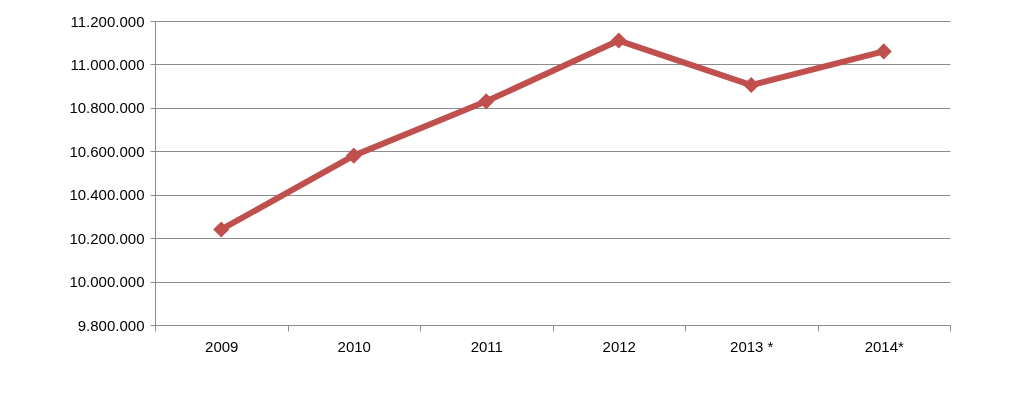  Describe the element at coordinates (354, 346) in the screenshot. I see `x-tick-label: 2010` at that location.